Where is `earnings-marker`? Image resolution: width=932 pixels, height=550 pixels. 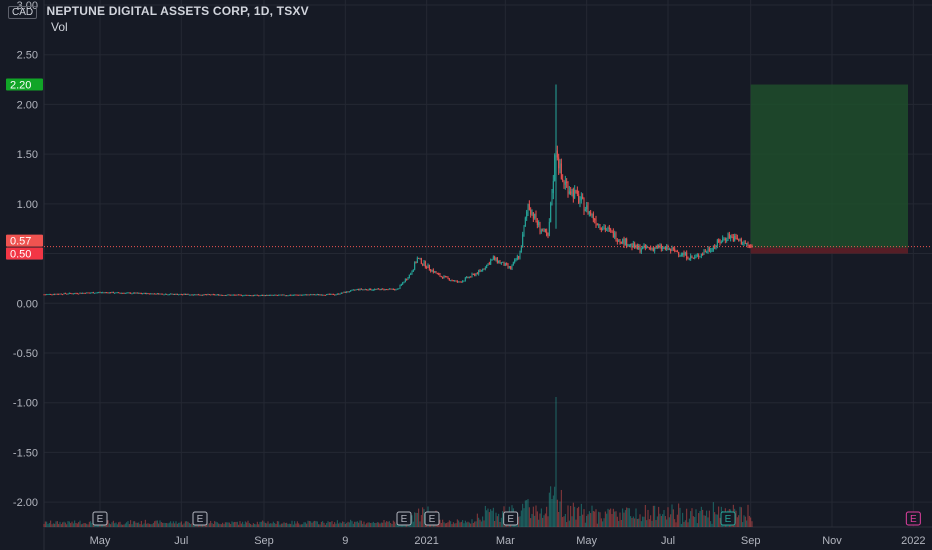 earnings-marker is located at coordinates (404, 518).